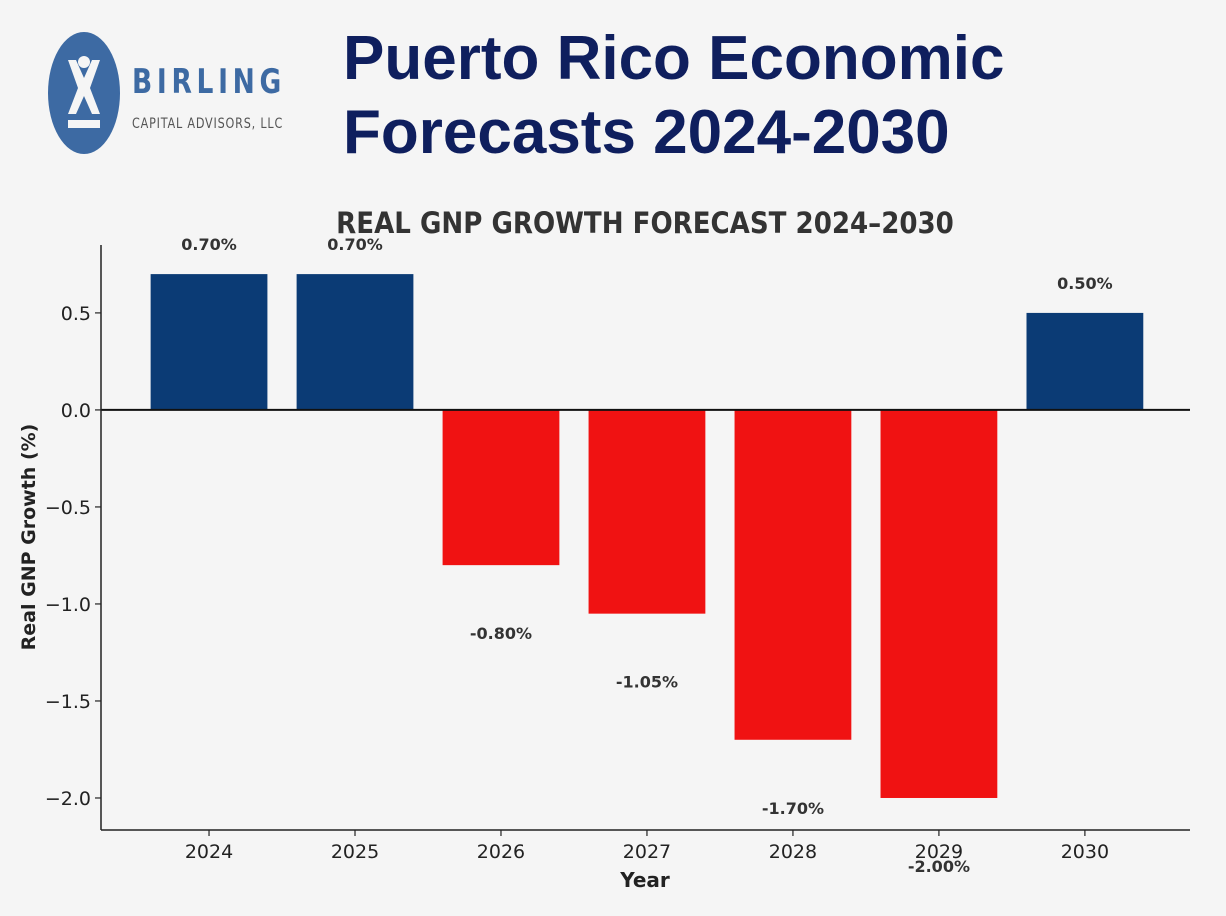  I want to click on y-tick-label: 0.5, so click(76, 314).